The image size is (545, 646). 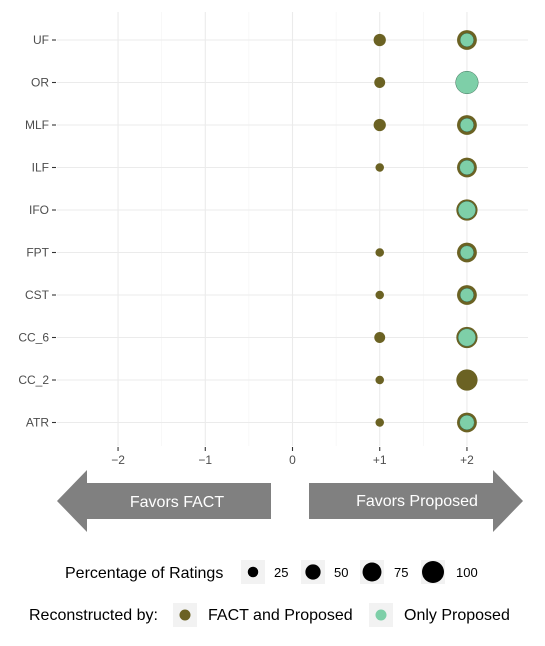 I want to click on y-tick-label: CST, so click(x=37, y=295).